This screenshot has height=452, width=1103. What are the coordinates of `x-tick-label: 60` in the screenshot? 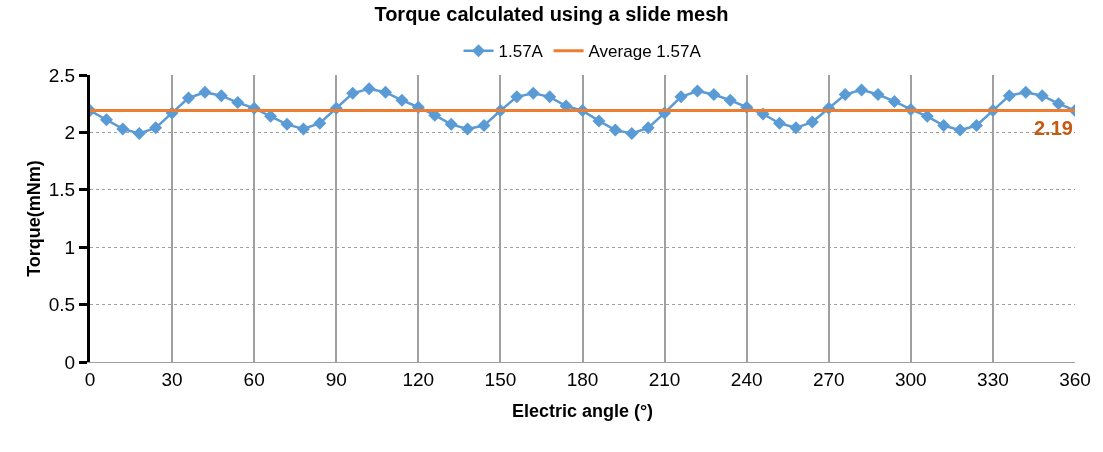 It's located at (254, 379).